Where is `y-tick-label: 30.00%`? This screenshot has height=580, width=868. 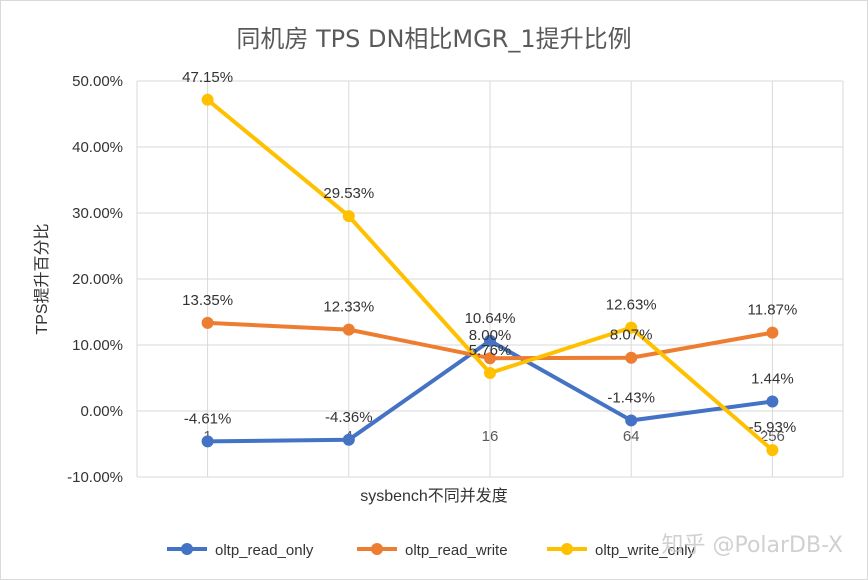
y-tick-label: 30.00% is located at coordinates (97, 213).